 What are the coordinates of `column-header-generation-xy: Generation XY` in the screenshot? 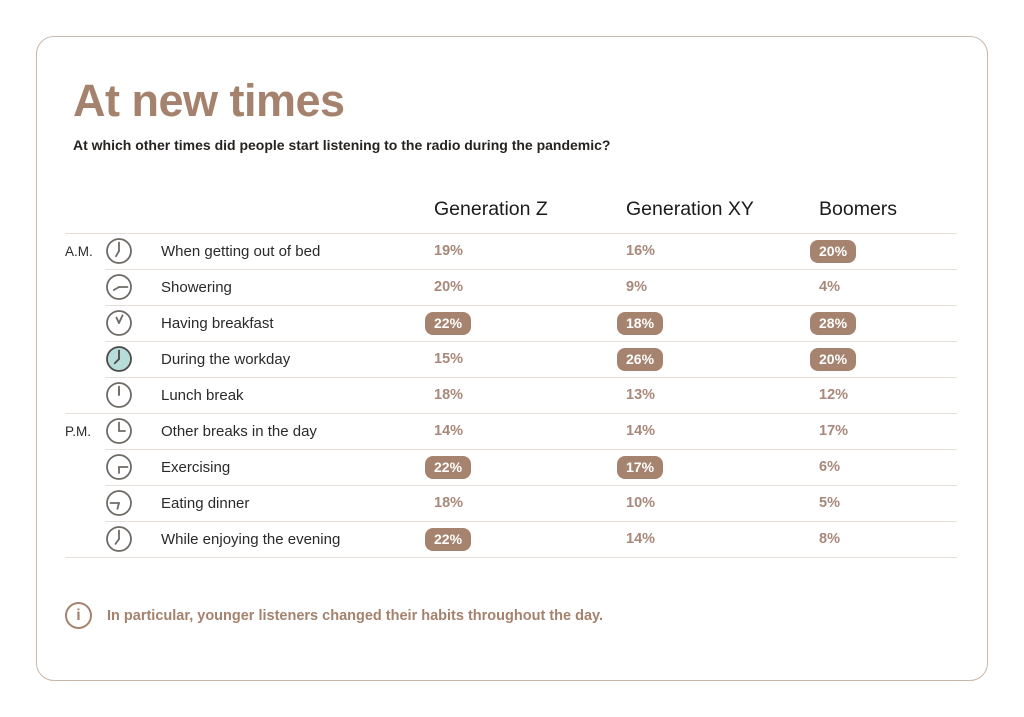 It's located at (690, 209).